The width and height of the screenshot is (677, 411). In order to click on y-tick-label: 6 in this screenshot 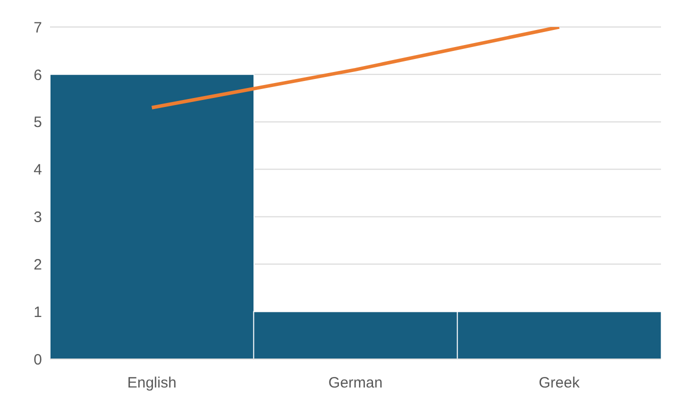, I will do `click(38, 75)`.